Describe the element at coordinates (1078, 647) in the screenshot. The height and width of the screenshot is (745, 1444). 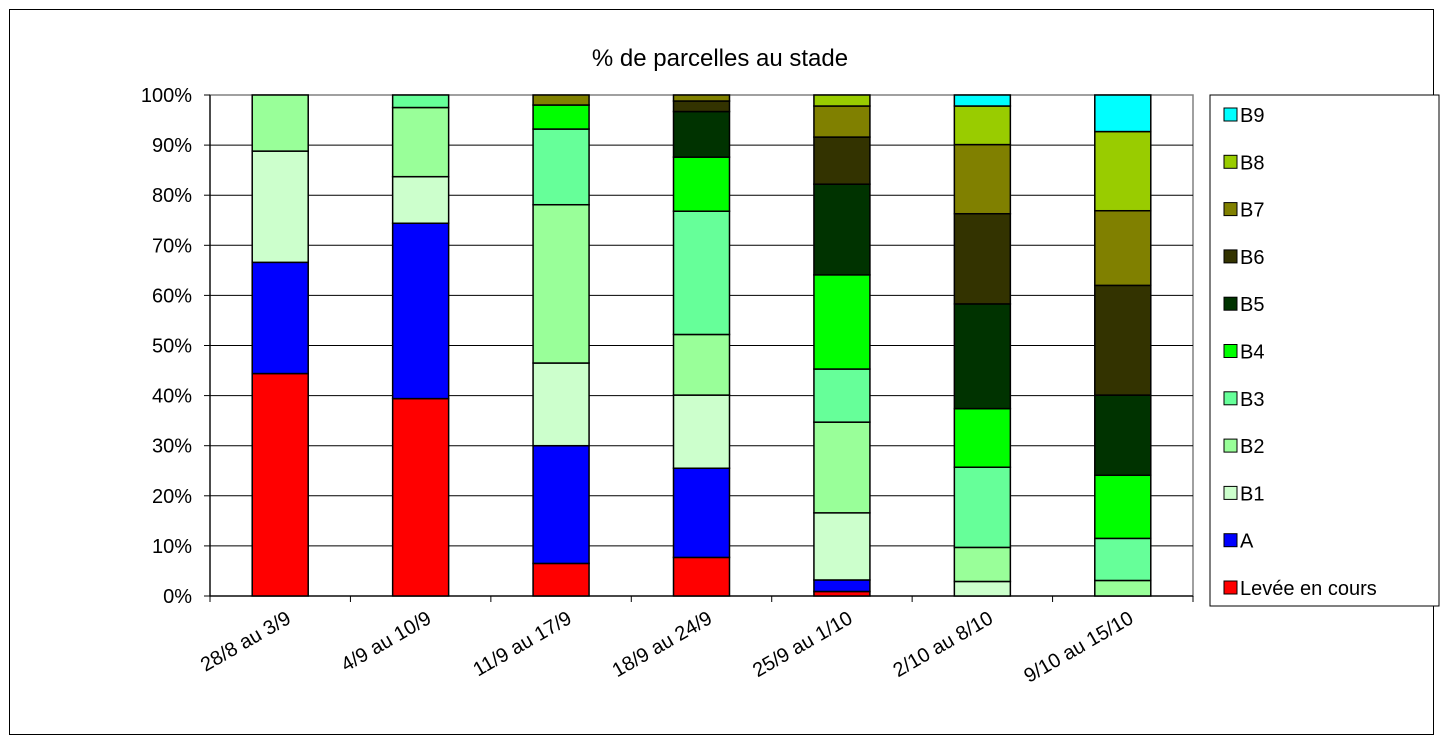
I see `x-tick-label: 9/10 au 15/10` at that location.